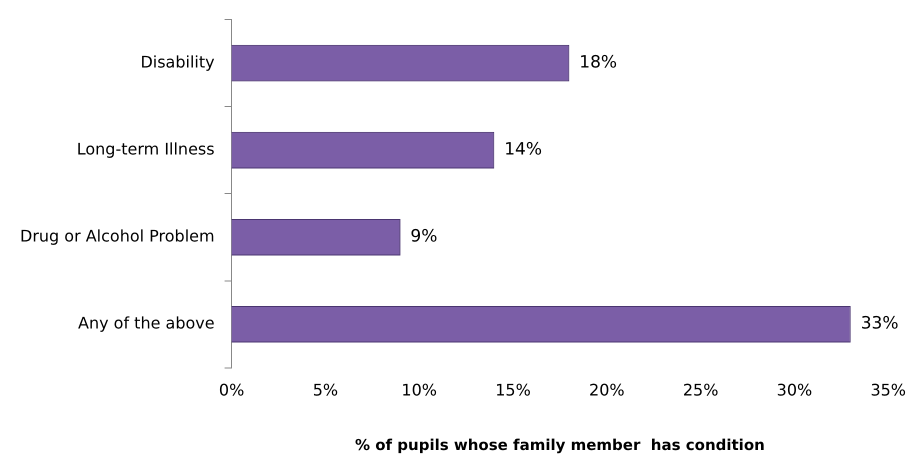  Describe the element at coordinates (513, 390) in the screenshot. I see `x-tick-label: 15%` at that location.